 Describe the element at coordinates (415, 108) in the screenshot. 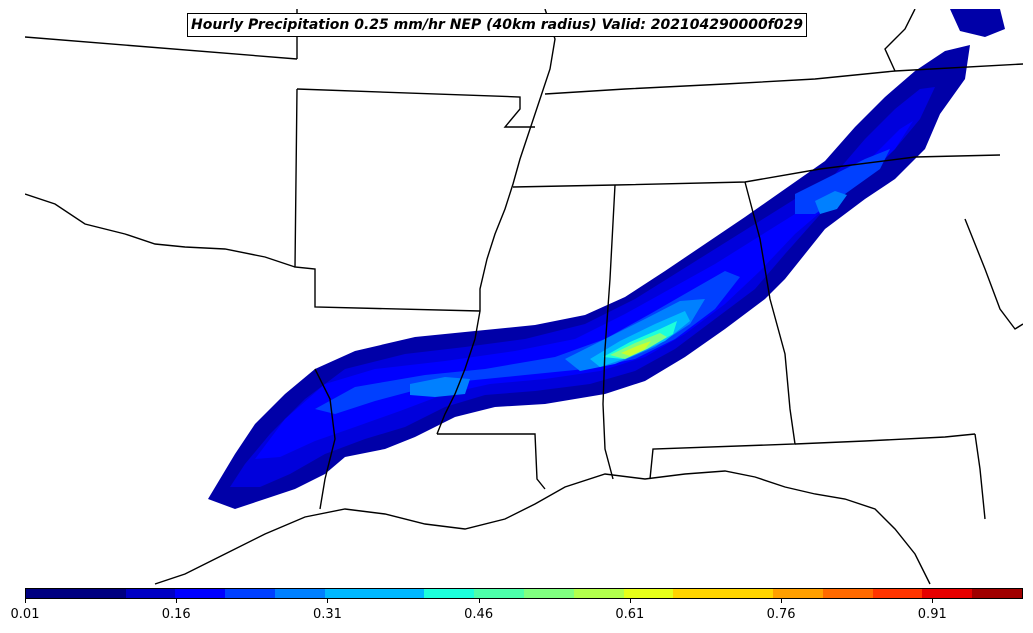

I see `arkansas-north-border` at that location.